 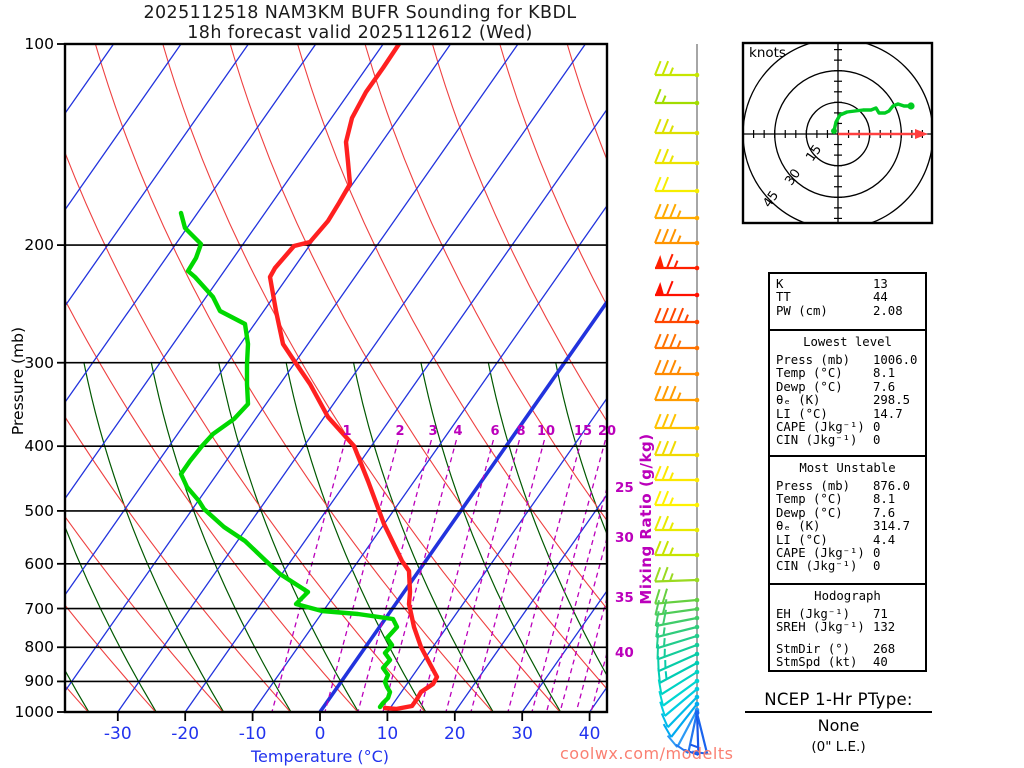 I want to click on mixing-ratio-tick-label: 35, so click(x=624, y=598).